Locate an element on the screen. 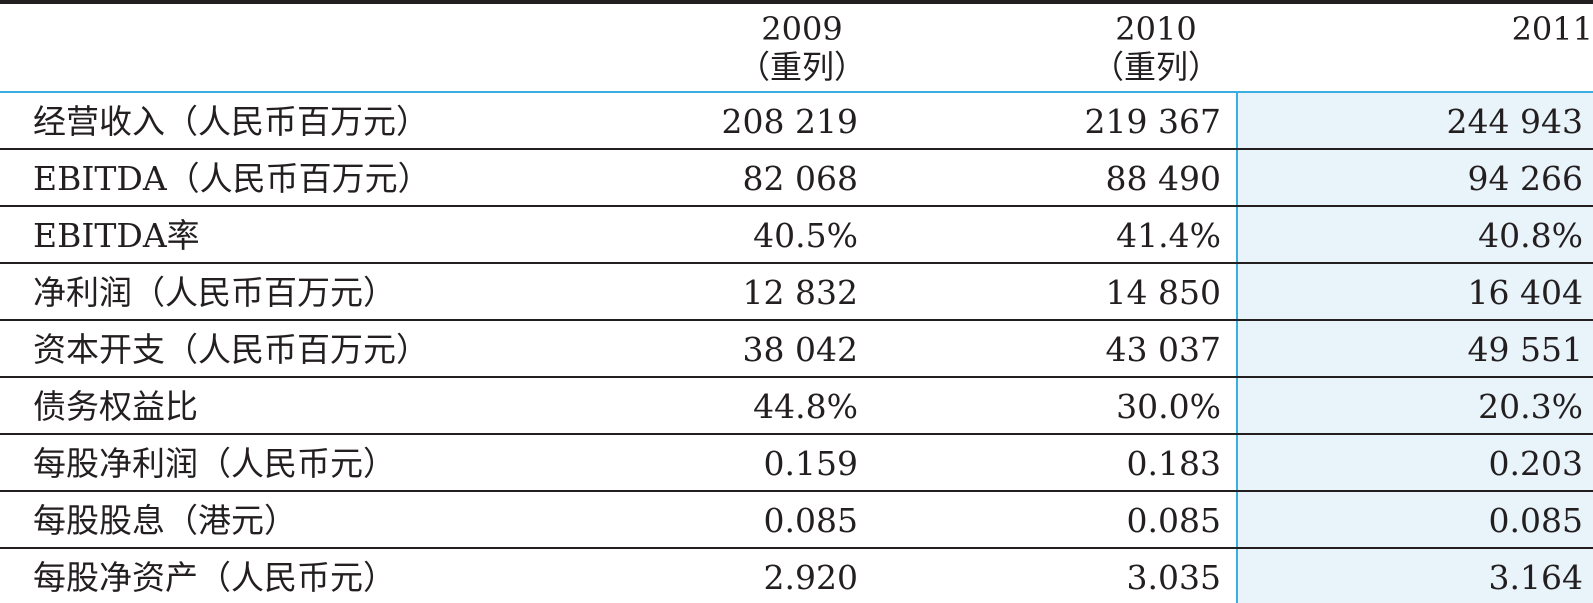 This screenshot has height=603, width=1593. table-row: 每股净资产（人民币元） 2.920 3.035 3.164 is located at coordinates (796, 576).